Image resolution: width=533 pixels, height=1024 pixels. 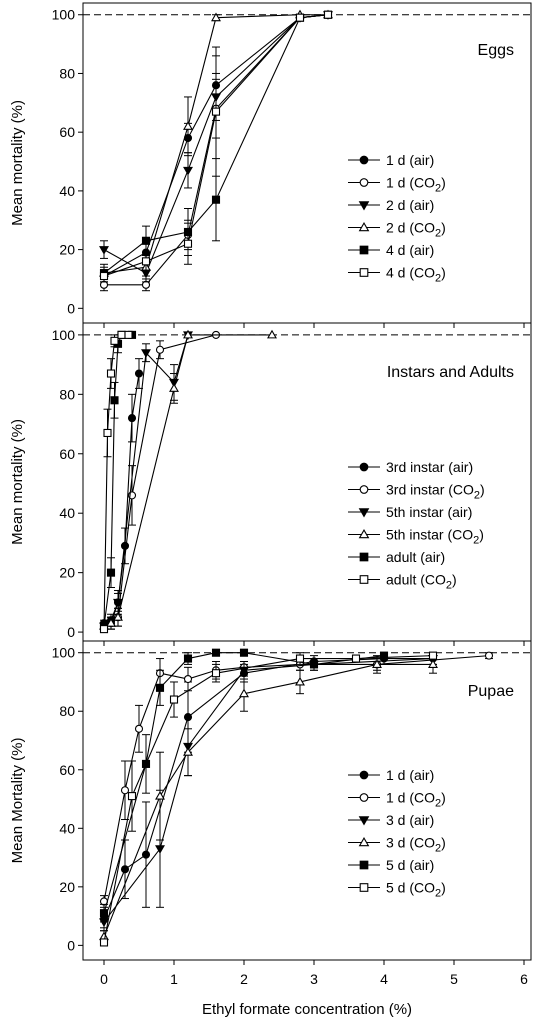 What do you see at coordinates (67, 770) in the screenshot?
I see `y-tick-label: 60` at bounding box center [67, 770].